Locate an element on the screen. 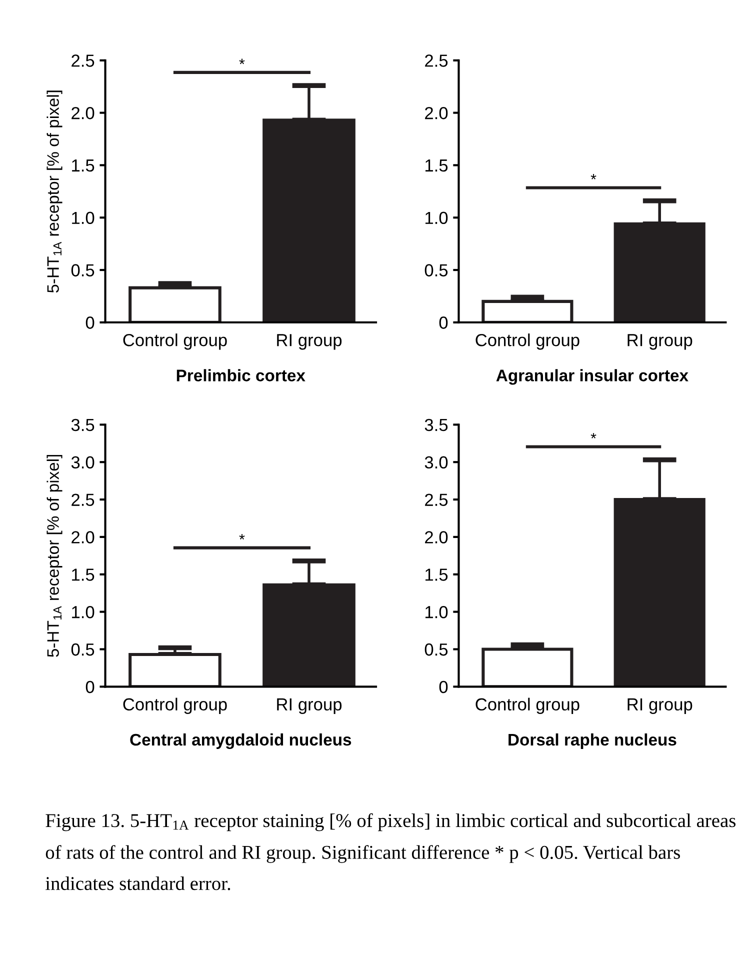 The height and width of the screenshot is (974, 752). x-axis-title: Dorsal raphe nucleus is located at coordinates (592, 741).